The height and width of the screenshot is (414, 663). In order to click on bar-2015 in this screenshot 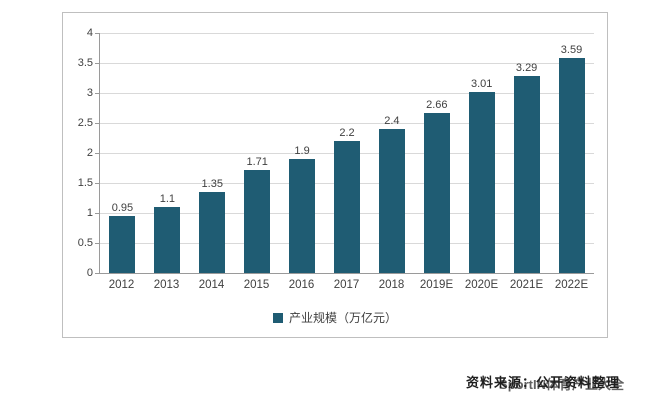, I will do `click(257, 221)`.